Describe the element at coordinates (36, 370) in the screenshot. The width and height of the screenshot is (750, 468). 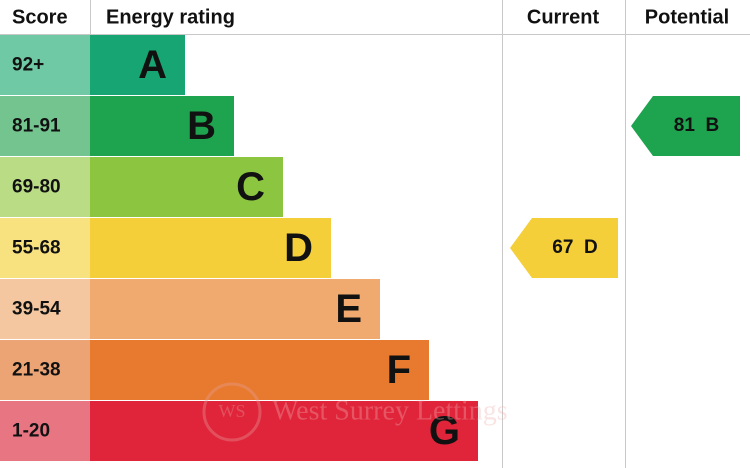
I see `score-label: 21-38` at that location.